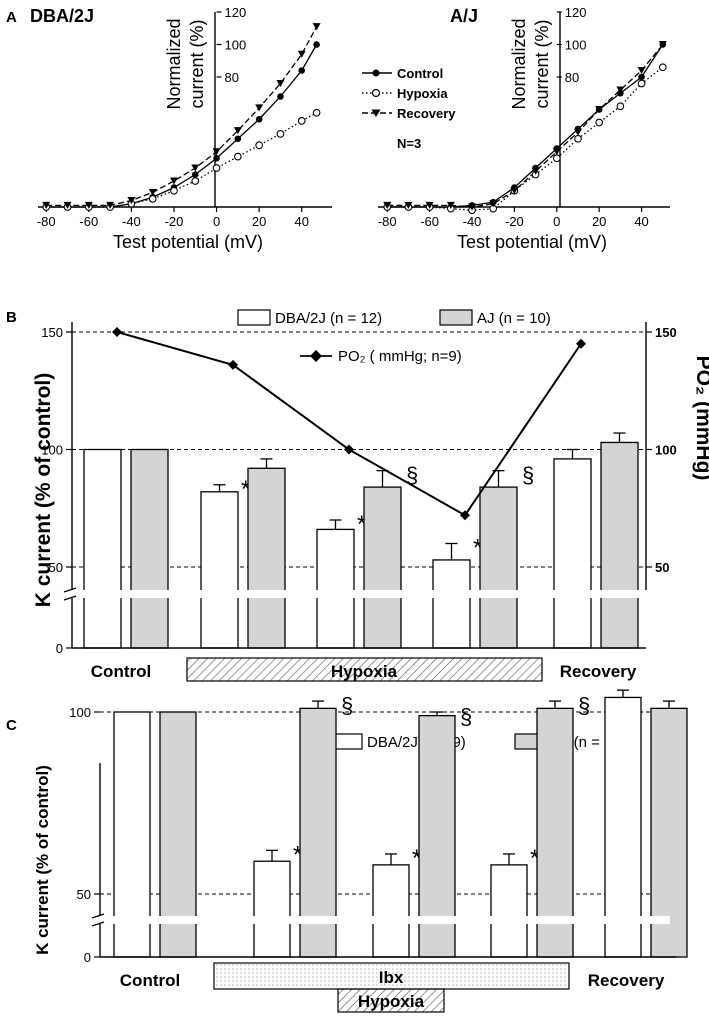  Describe the element at coordinates (70, 590) in the screenshot. I see `axis-break-mark` at that location.